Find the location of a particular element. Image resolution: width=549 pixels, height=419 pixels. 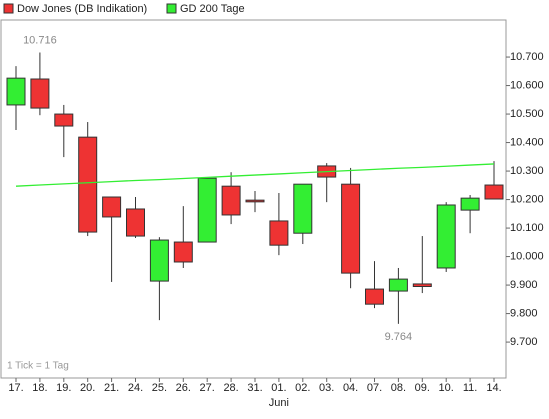

x-tick-label: 09. is located at coordinates (422, 388).